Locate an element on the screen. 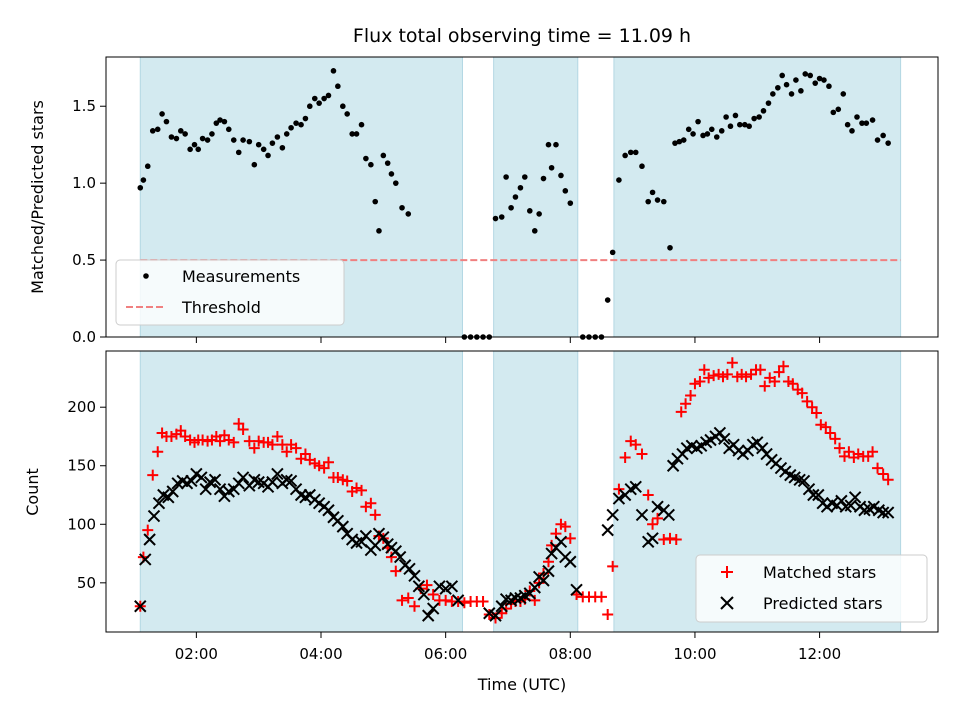 The height and width of the screenshot is (720, 960). legend-matched-marker is located at coordinates (727, 572).